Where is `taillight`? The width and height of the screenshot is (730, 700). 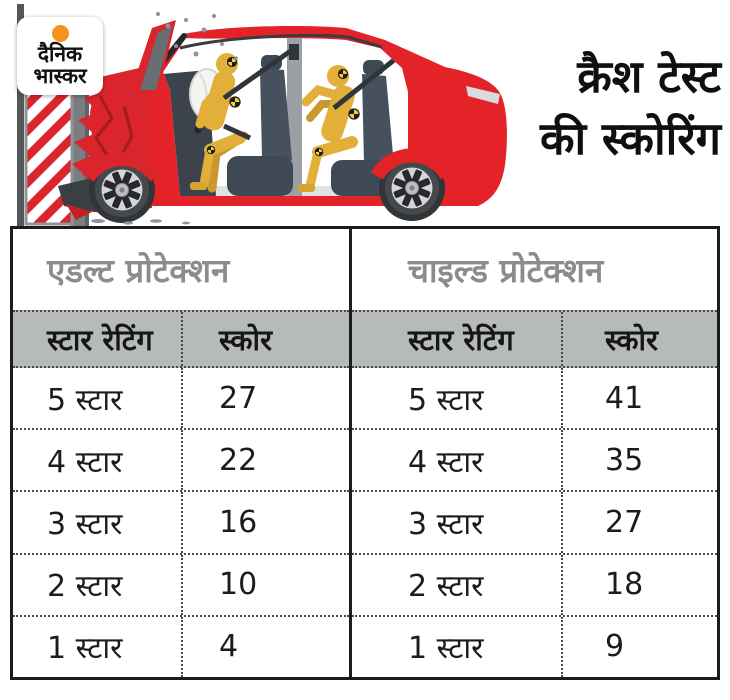
taillight is located at coordinates (483, 95).